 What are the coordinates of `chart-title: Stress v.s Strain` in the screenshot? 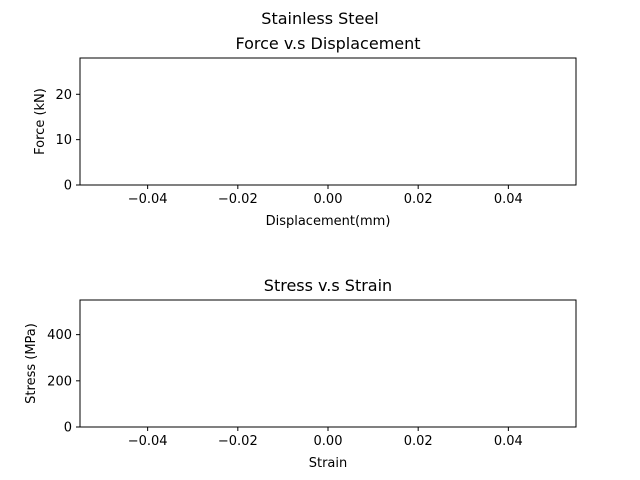 It's located at (328, 285).